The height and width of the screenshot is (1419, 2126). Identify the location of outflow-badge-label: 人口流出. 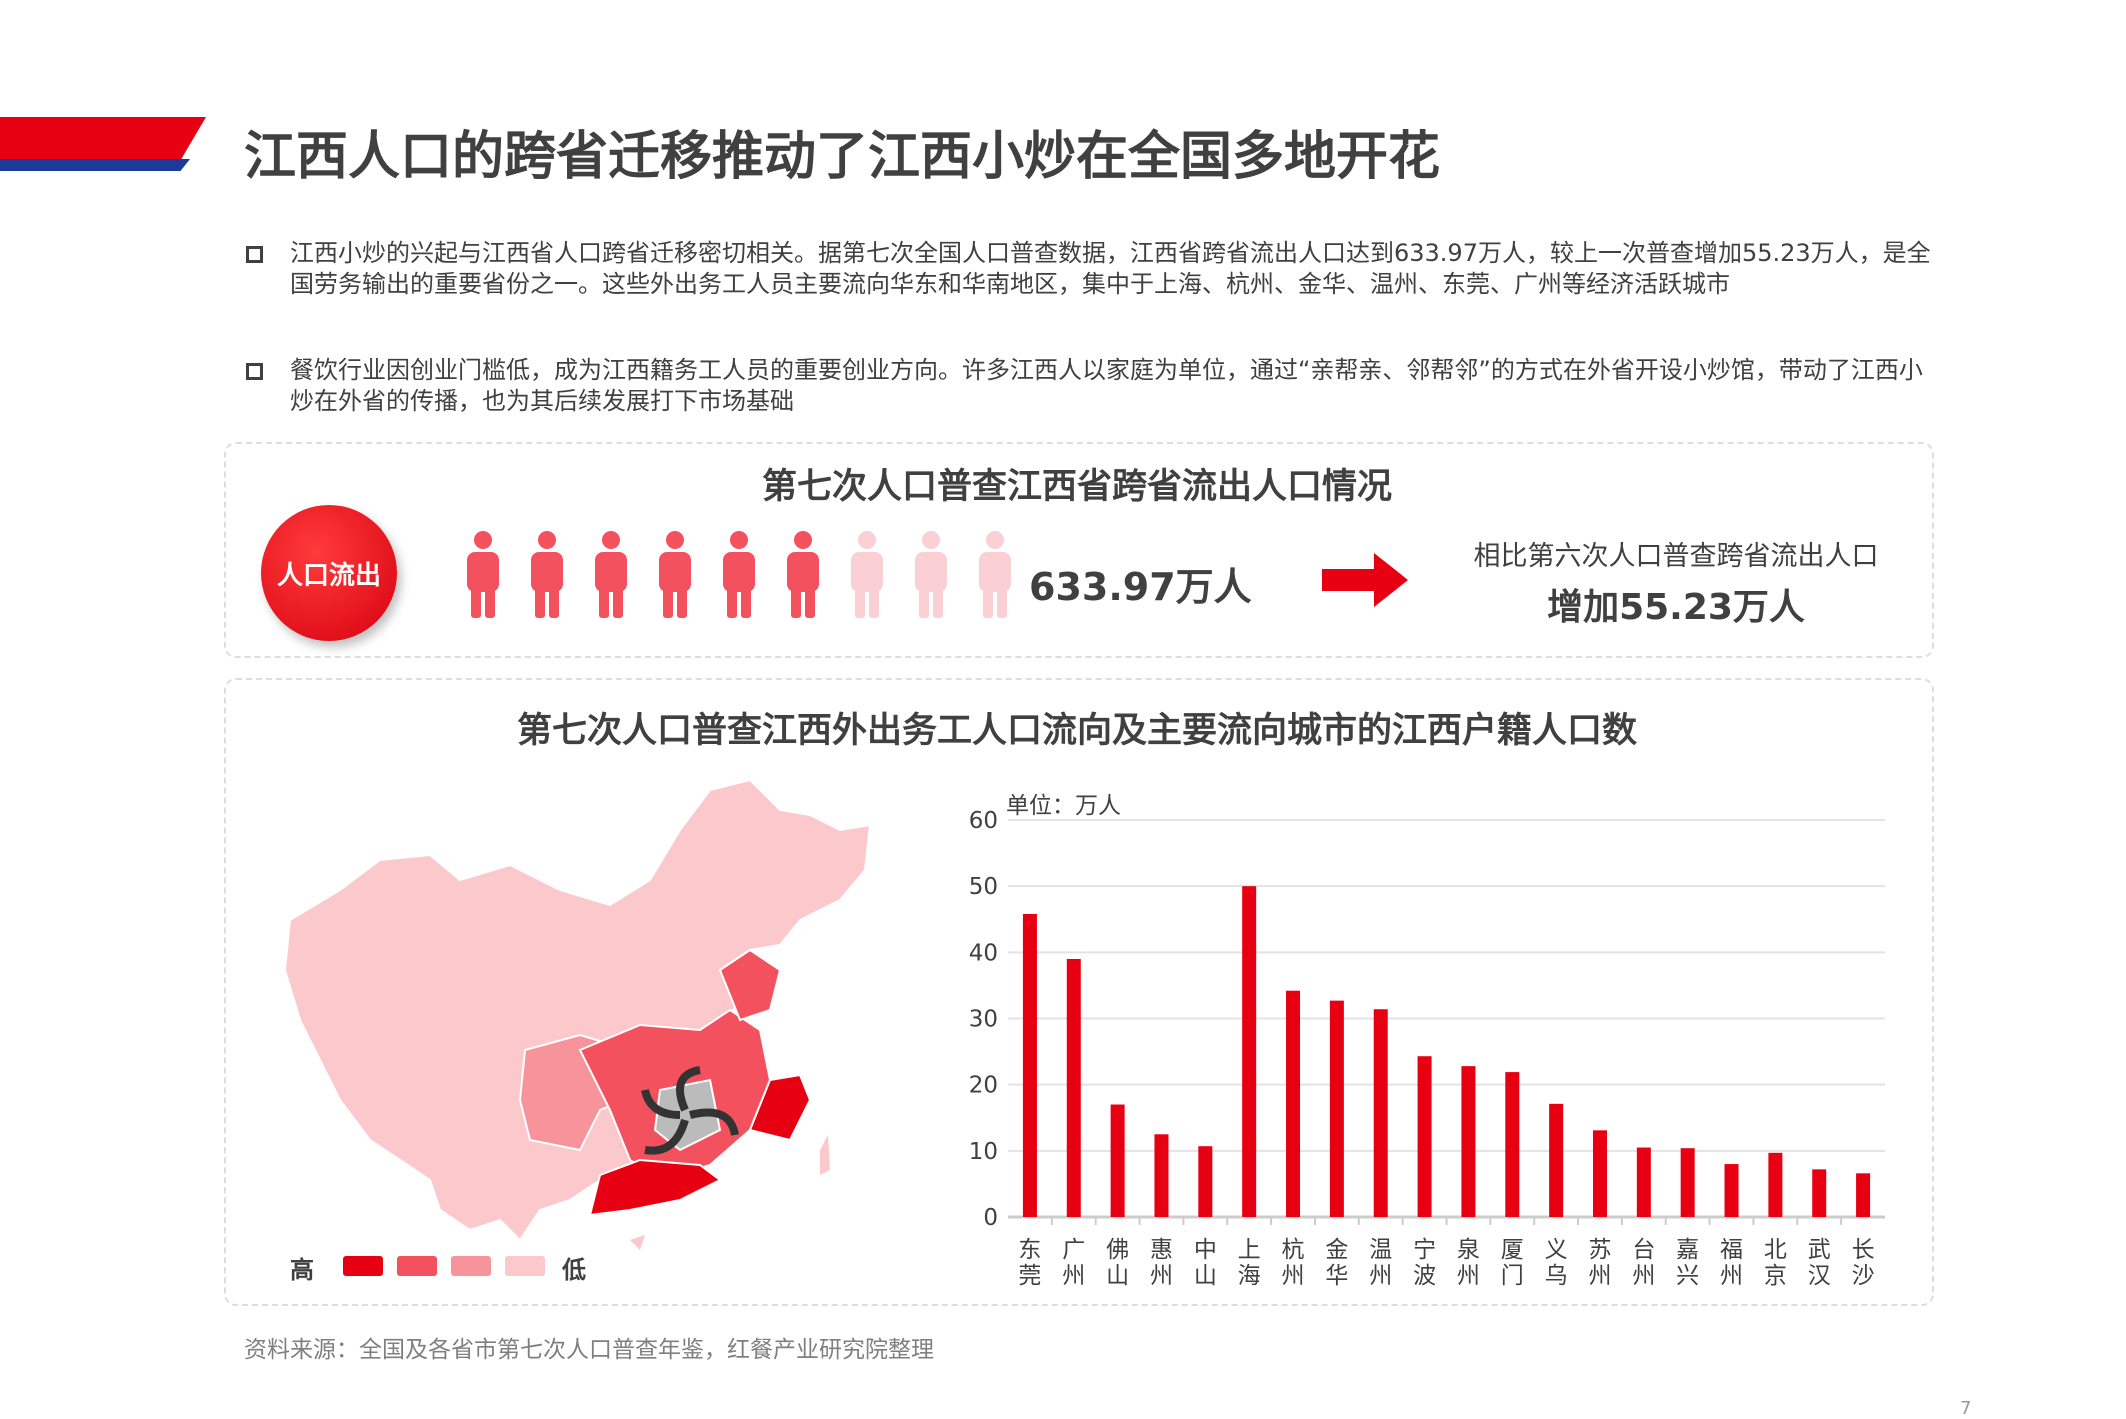
(328, 575).